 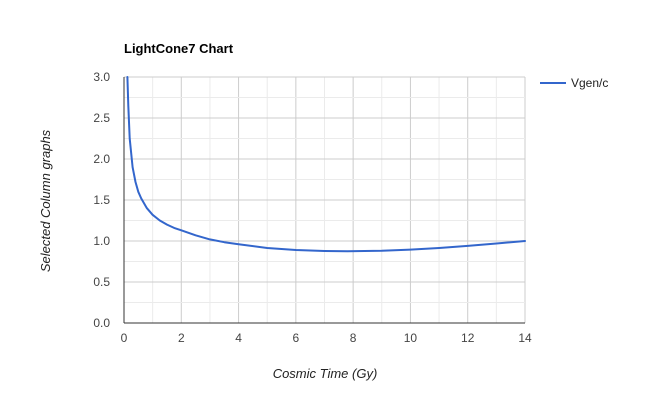 What do you see at coordinates (296, 338) in the screenshot?
I see `x-tick-label: 6` at bounding box center [296, 338].